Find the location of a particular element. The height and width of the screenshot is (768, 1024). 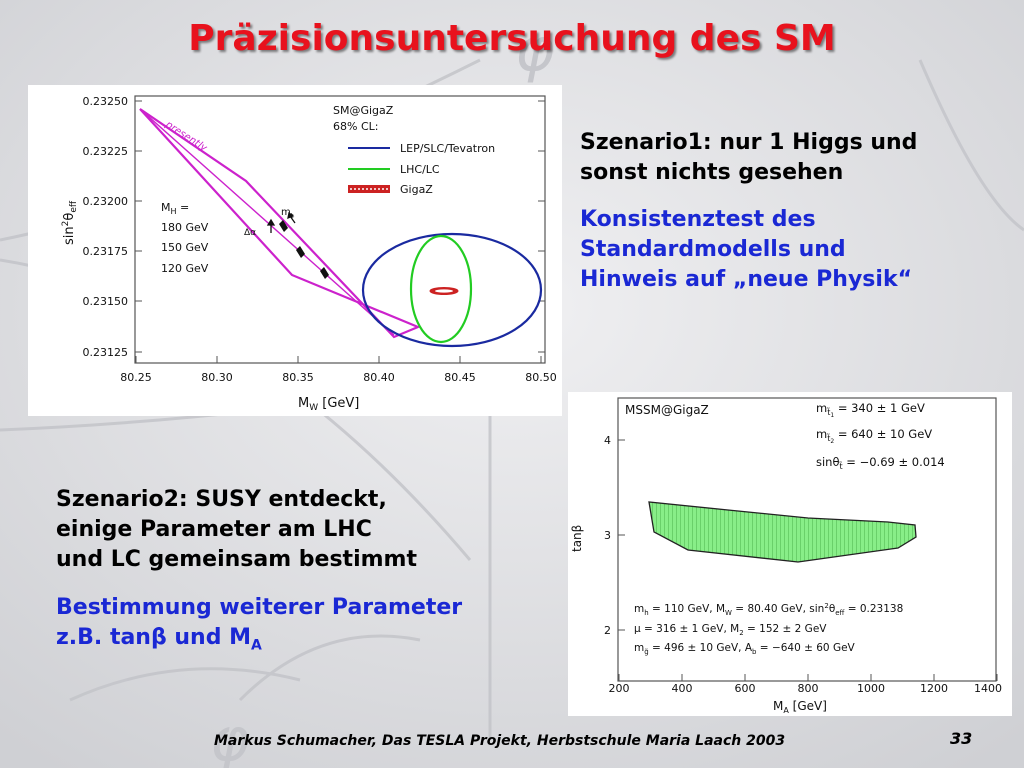

scenario2-heading-line2: einige Parameter am LHC is located at coordinates (214, 529).